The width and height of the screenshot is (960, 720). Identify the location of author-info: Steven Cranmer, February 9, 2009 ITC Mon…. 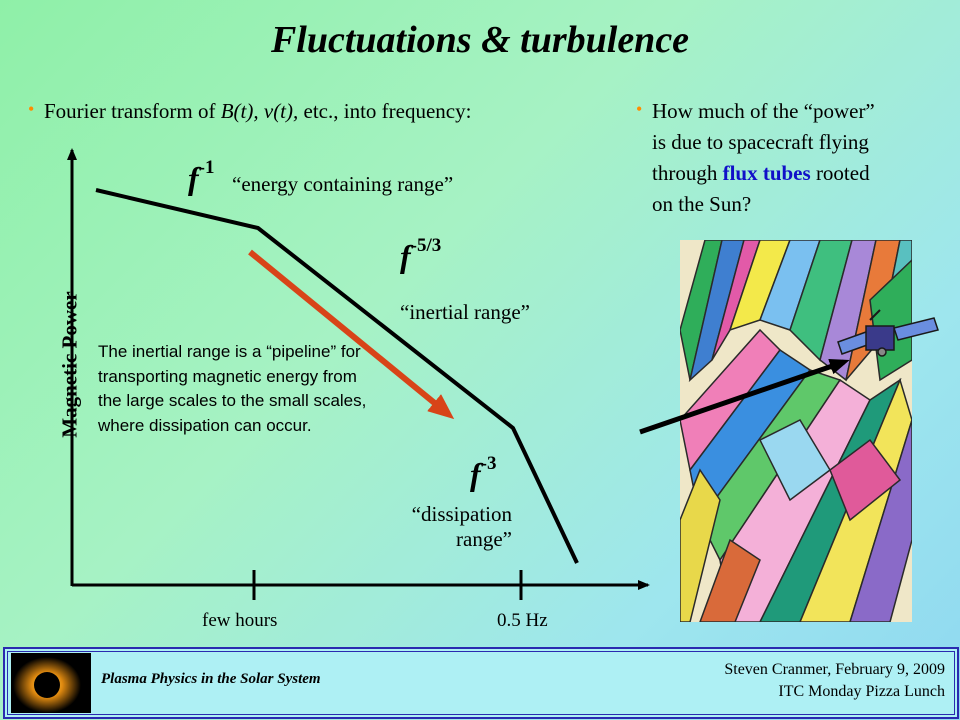
(834, 681).